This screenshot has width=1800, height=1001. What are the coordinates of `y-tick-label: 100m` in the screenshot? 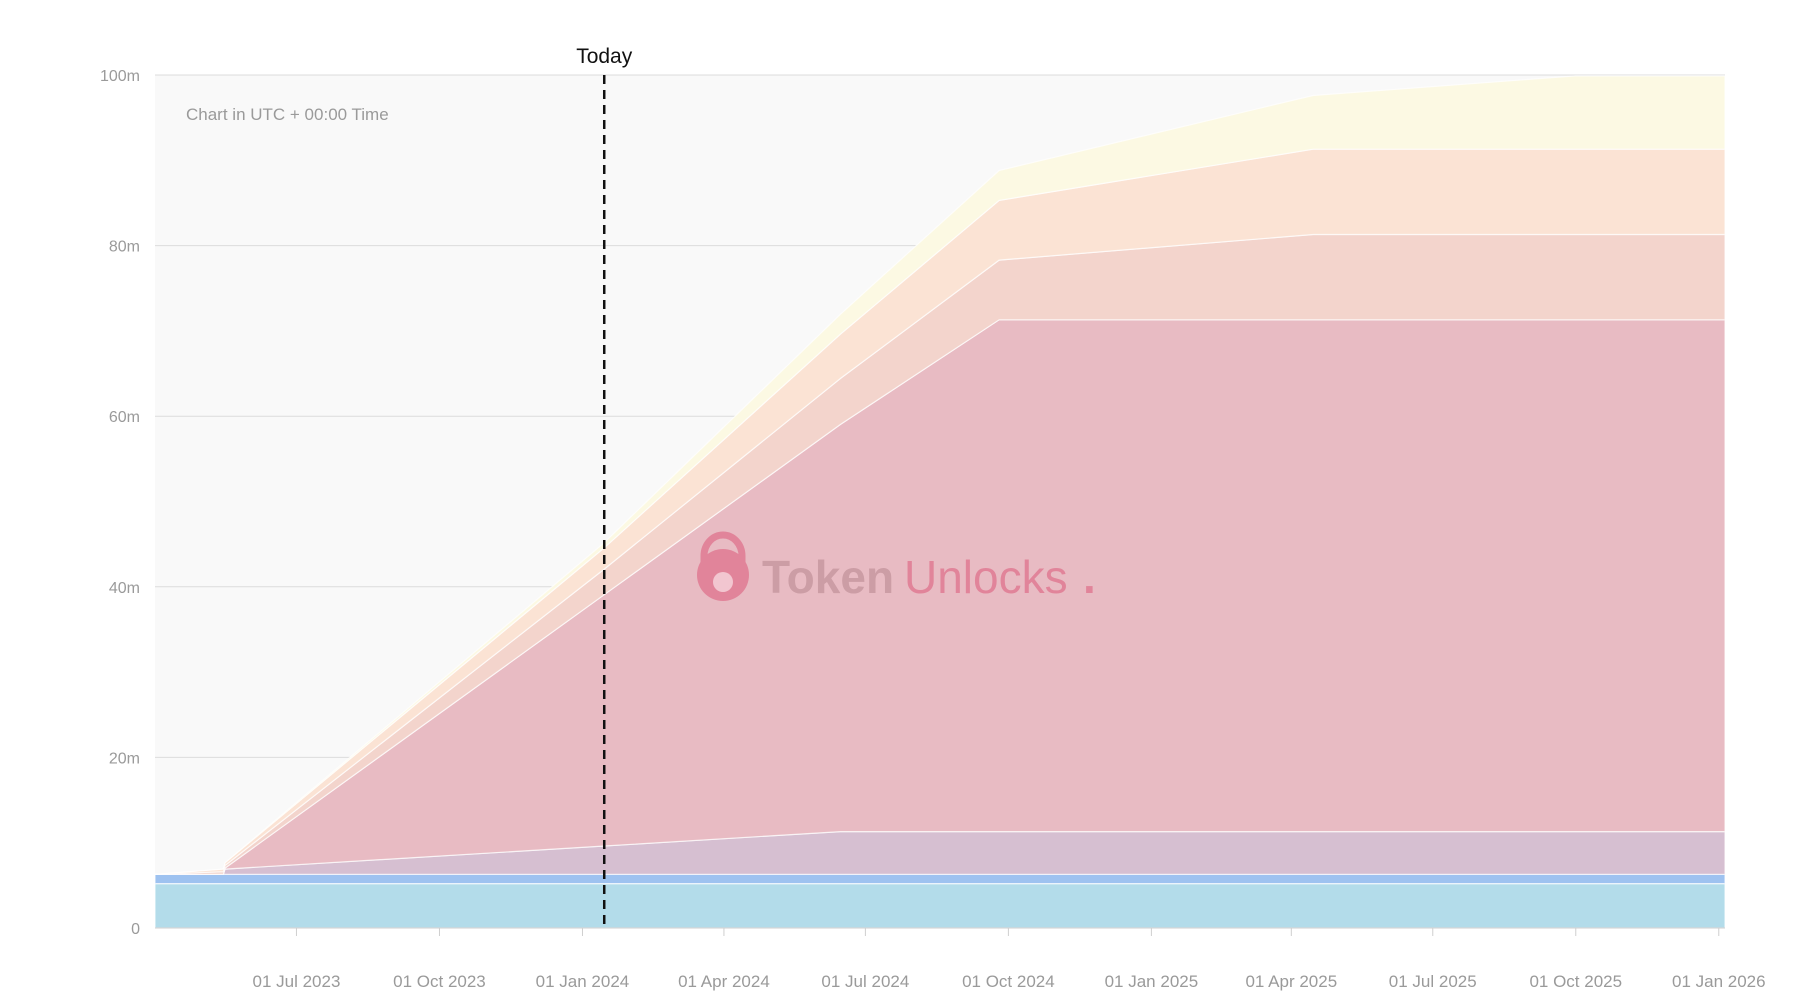 It's located at (120, 76).